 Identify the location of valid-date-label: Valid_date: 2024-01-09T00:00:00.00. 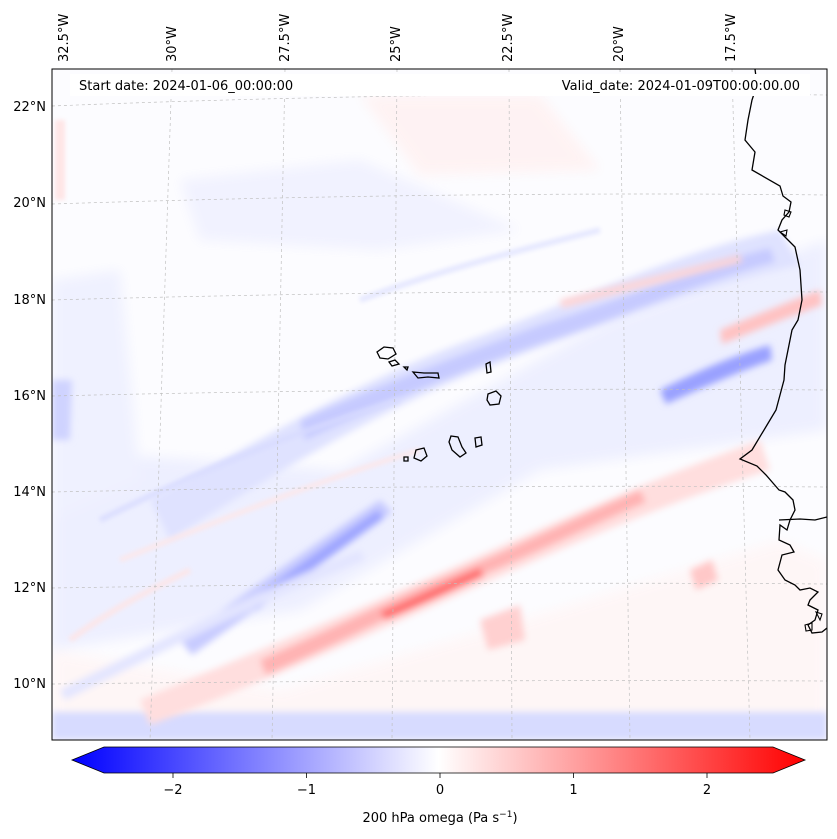
(681, 86).